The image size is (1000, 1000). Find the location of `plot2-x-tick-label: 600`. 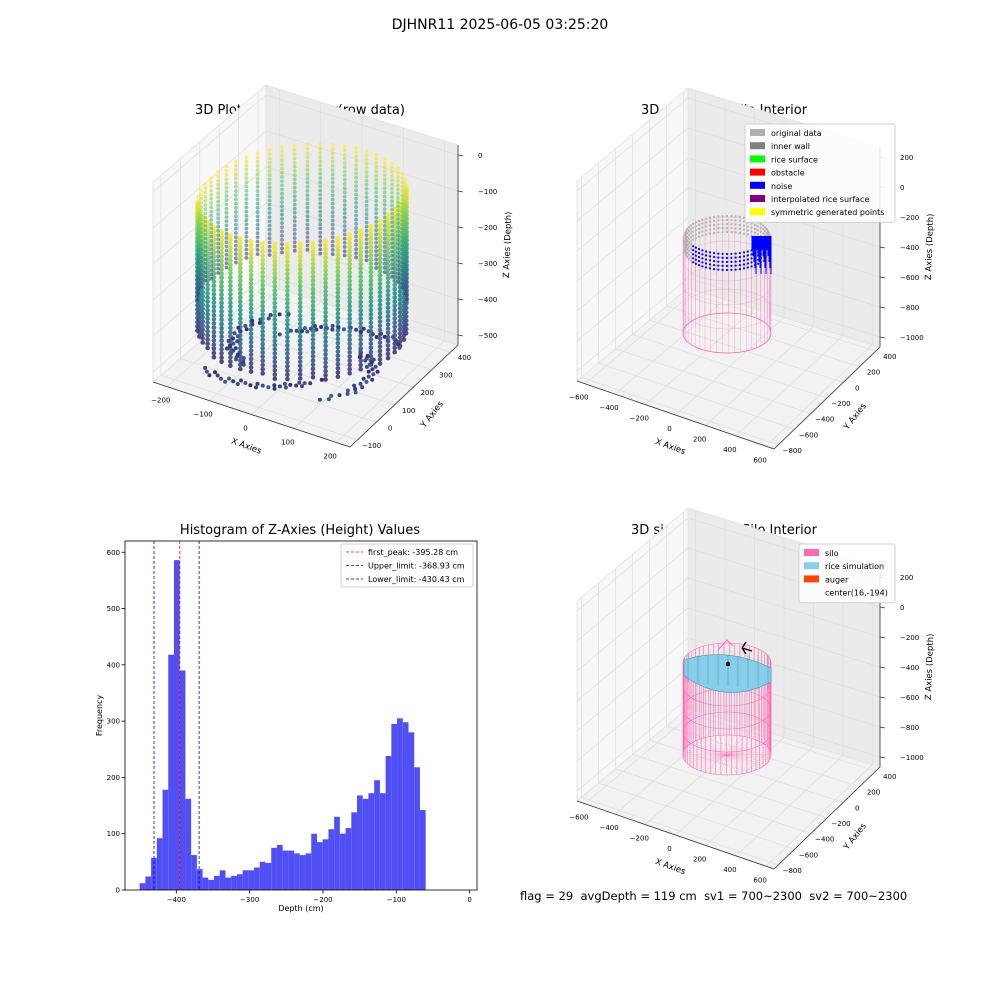

plot2-x-tick-label: 600 is located at coordinates (759, 460).